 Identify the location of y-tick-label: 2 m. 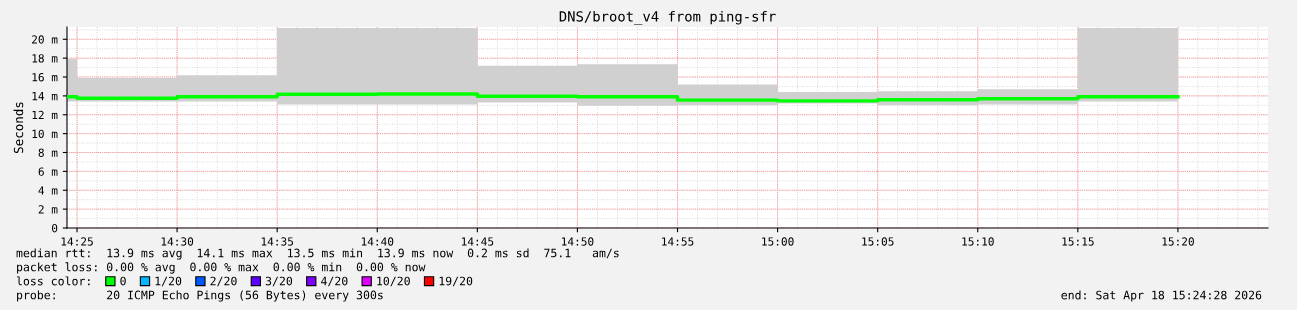
(48, 209).